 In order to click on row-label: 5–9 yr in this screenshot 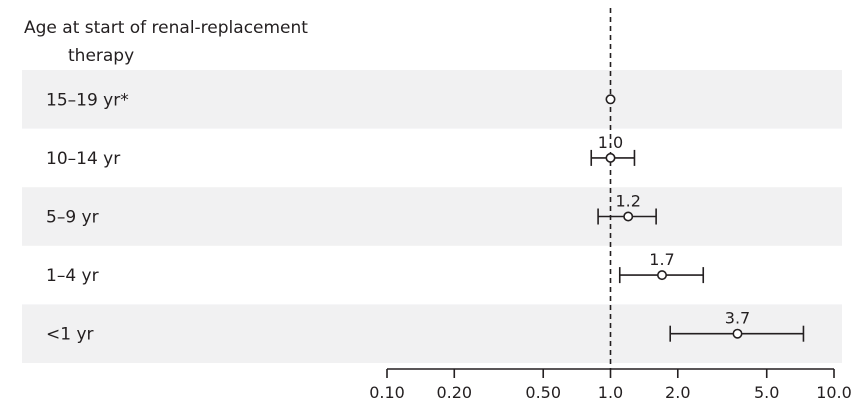, I will do `click(72, 218)`.